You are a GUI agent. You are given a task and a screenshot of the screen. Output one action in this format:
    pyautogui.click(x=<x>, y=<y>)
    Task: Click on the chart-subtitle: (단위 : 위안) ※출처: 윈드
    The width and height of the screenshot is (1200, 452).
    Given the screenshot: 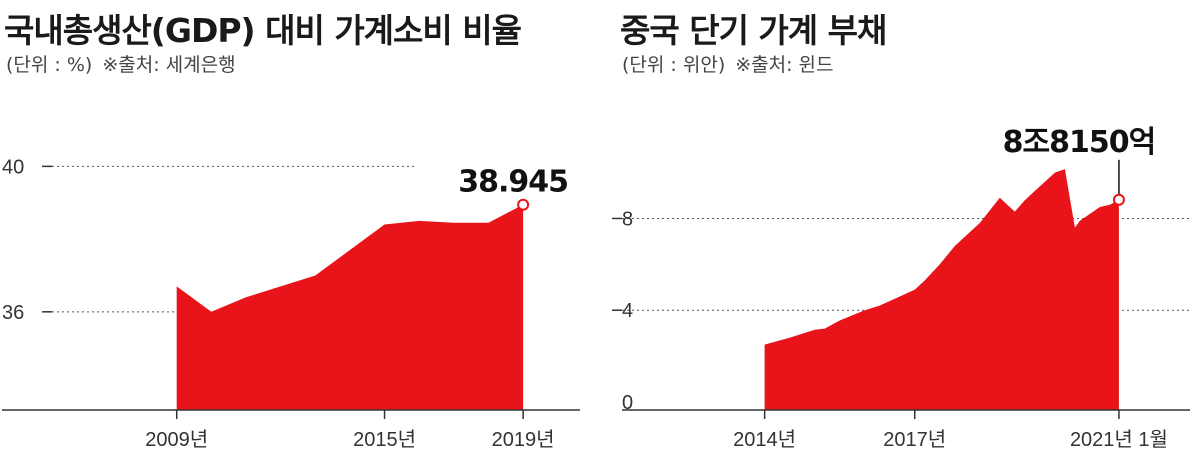 What is the action you would take?
    pyautogui.click(x=728, y=63)
    